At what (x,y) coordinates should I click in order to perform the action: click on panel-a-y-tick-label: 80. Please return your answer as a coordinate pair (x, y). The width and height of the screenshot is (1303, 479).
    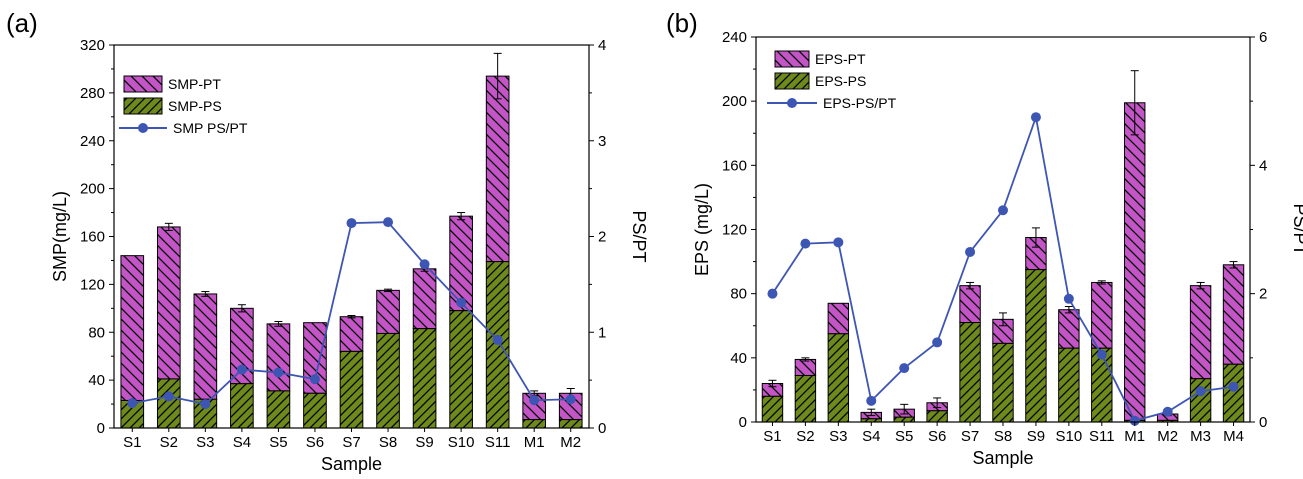
    Looking at the image, I should click on (96, 332).